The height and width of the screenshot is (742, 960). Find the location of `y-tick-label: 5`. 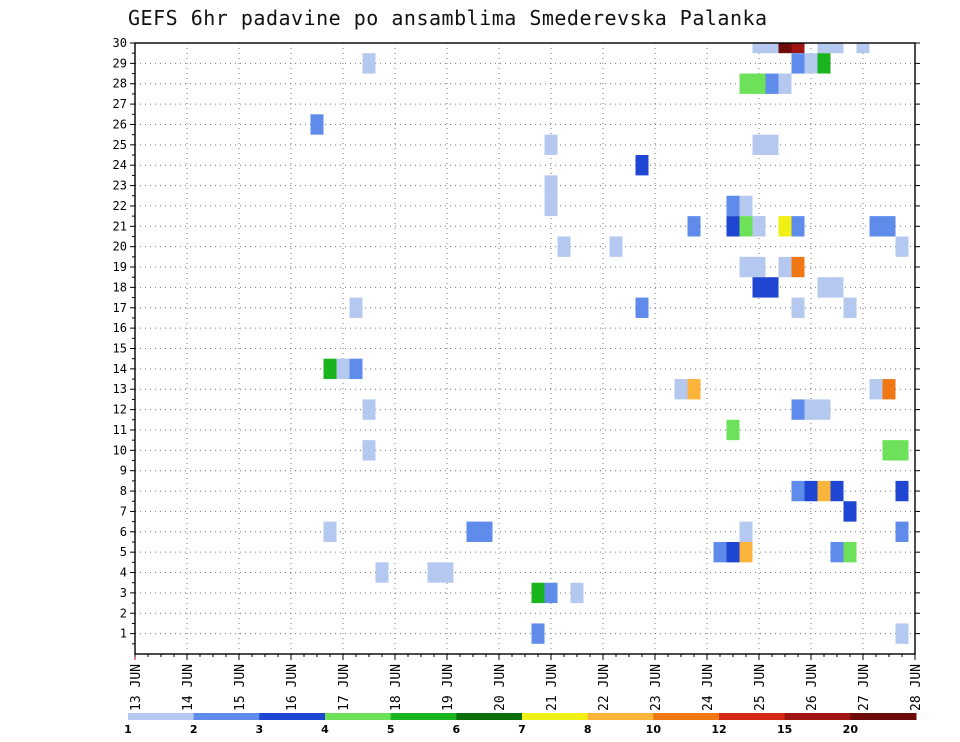

y-tick-label: 5 is located at coordinates (123, 552).